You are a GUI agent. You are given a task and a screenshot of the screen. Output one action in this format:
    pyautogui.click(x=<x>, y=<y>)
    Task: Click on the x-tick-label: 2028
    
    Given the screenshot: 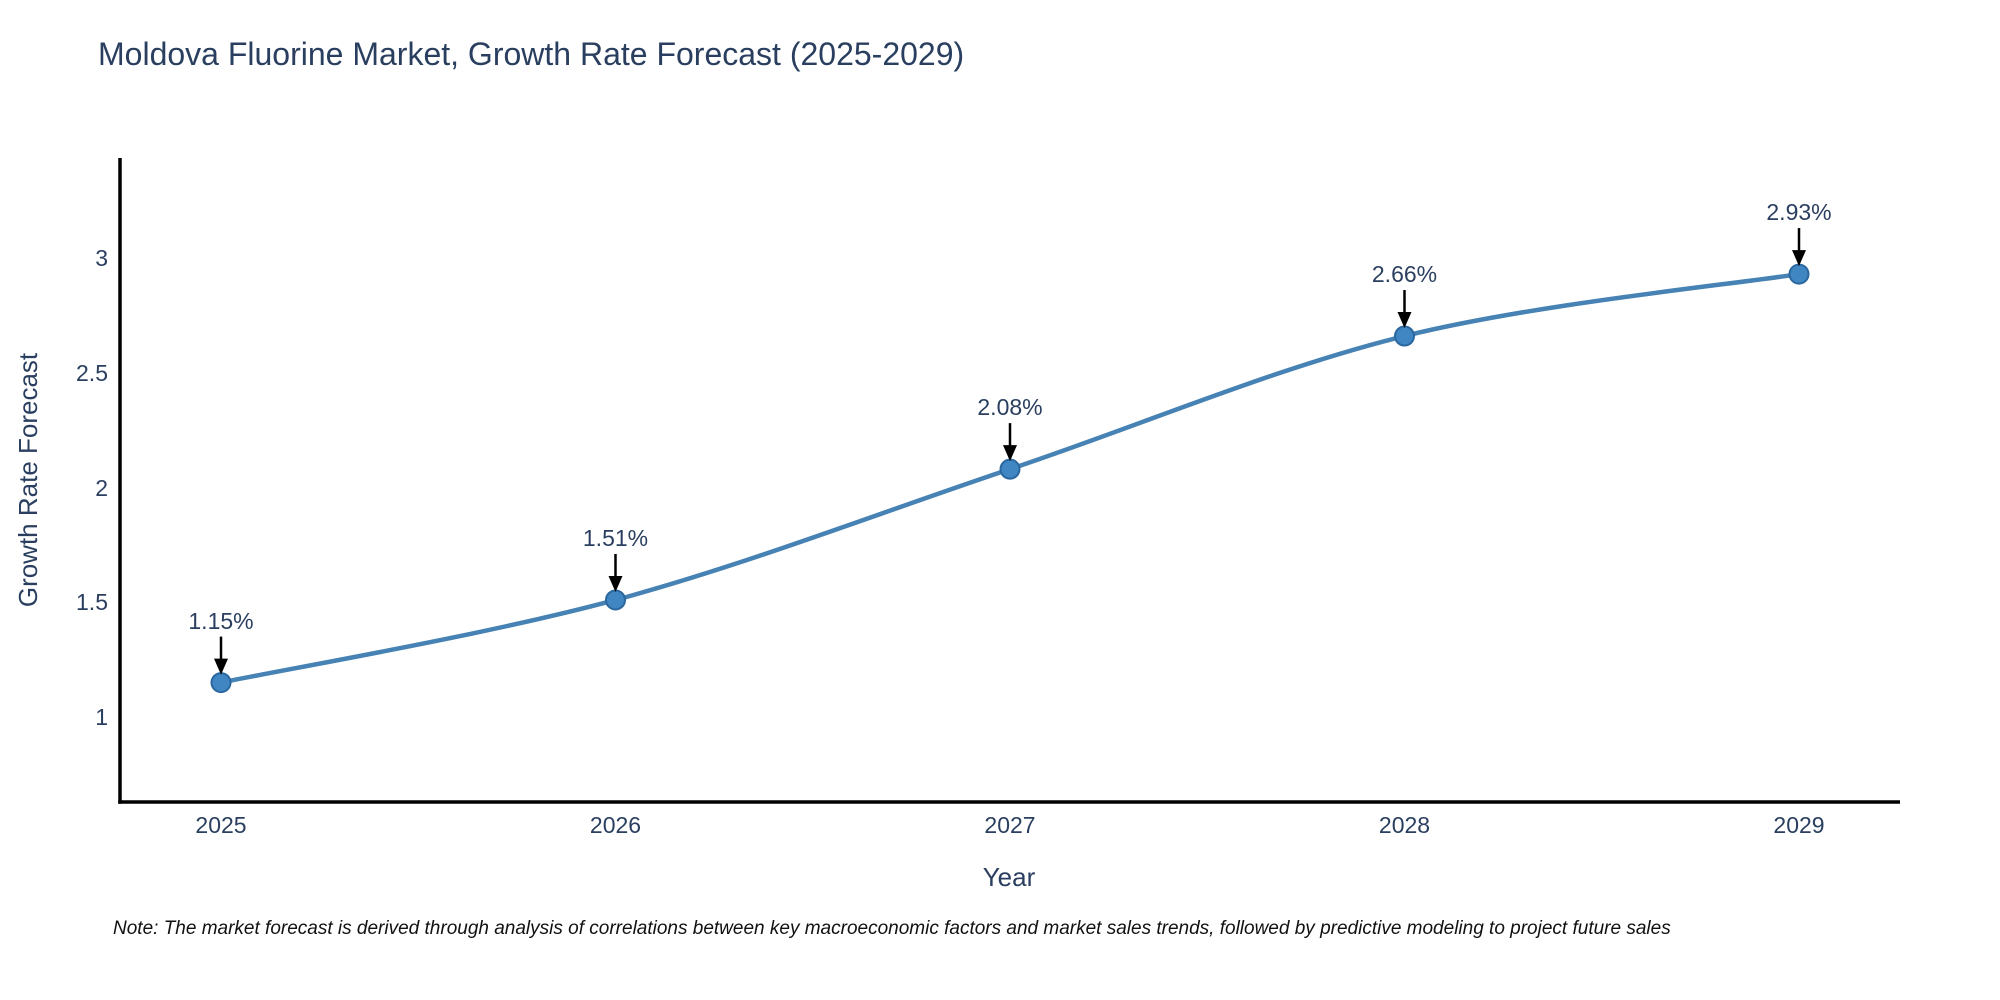 What is the action you would take?
    pyautogui.click(x=1404, y=825)
    